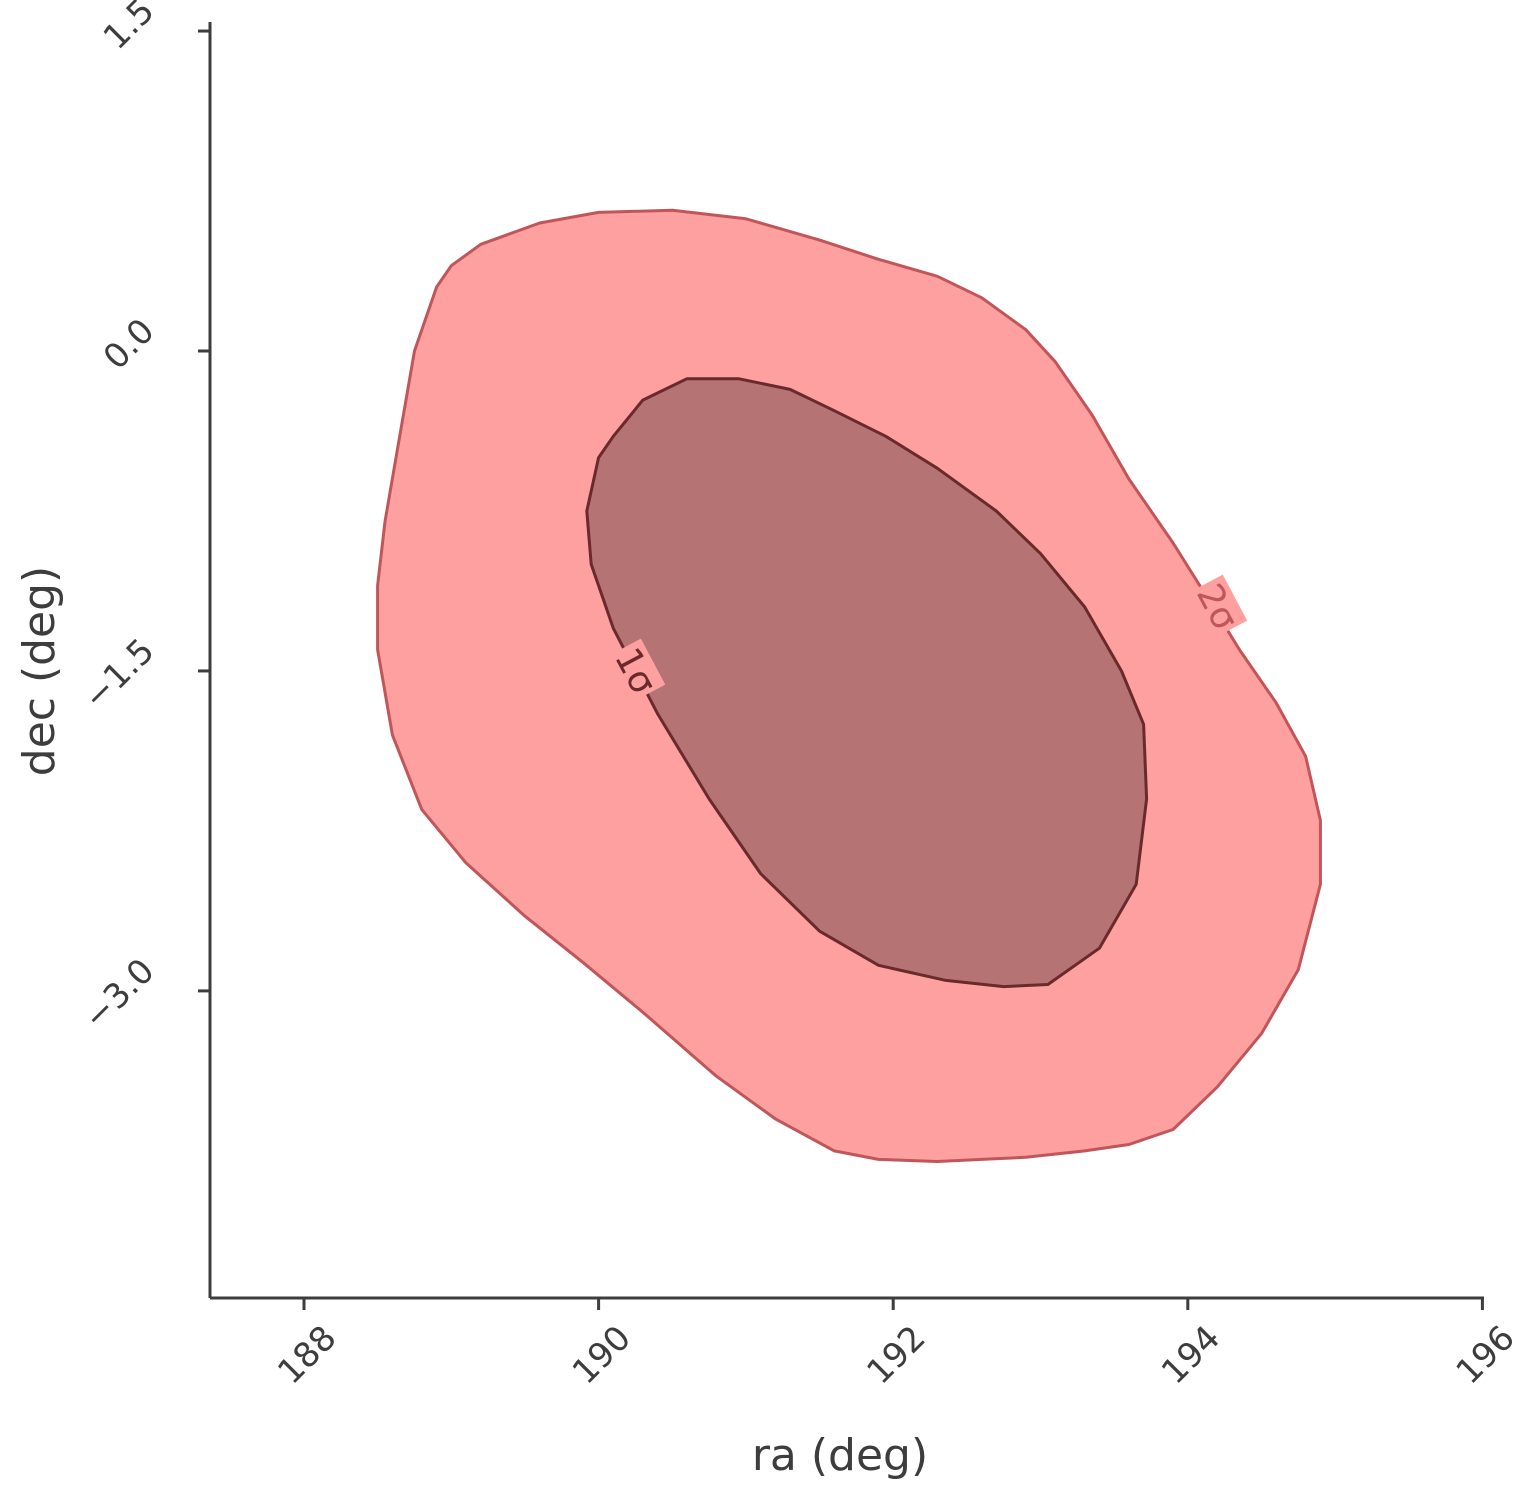 The height and width of the screenshot is (1493, 1540). Describe the element at coordinates (602, 1355) in the screenshot. I see `x-tick-label: 190` at that location.